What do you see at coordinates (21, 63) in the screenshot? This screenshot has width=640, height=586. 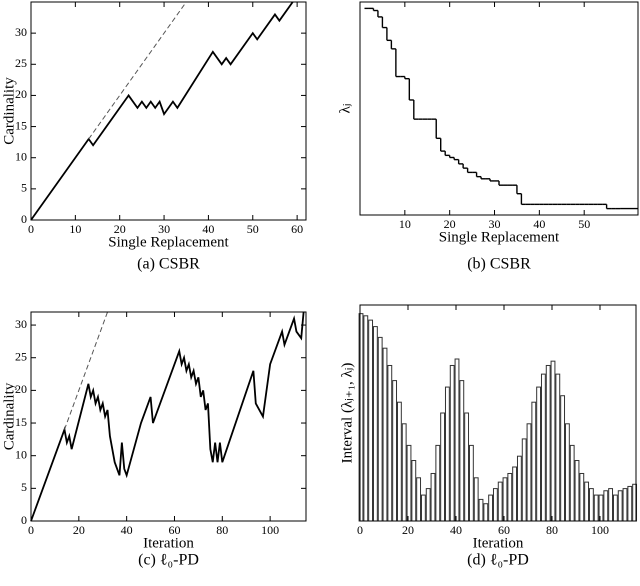 I see `y-tick-label: 25` at bounding box center [21, 63].